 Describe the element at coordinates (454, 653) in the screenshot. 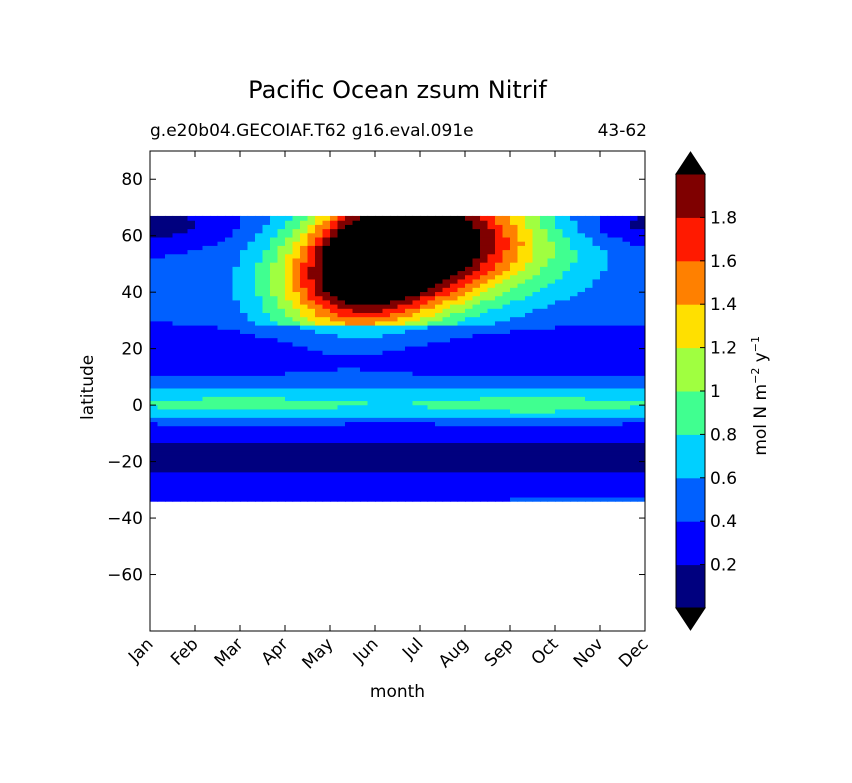

I see `x-tick-label: Aug` at that location.